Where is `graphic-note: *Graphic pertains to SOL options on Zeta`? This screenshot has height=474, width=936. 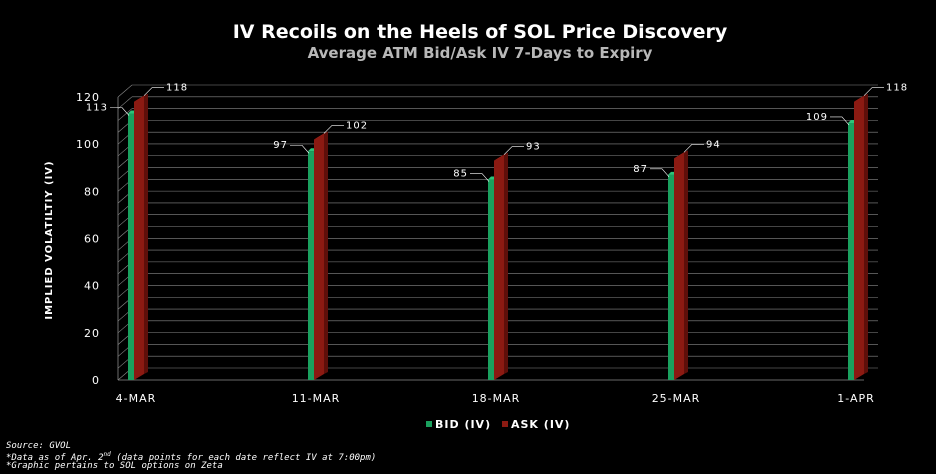
graphic-note: *Graphic pertains to SOL options on Zeta is located at coordinates (114, 466).